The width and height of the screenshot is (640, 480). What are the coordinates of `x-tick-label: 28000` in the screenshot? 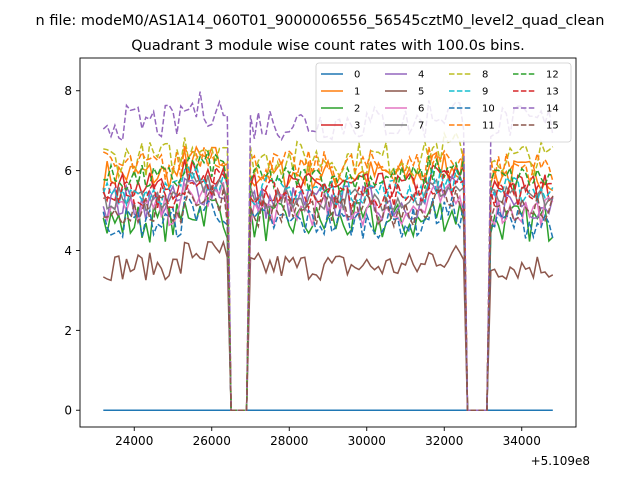 It's located at (289, 441).